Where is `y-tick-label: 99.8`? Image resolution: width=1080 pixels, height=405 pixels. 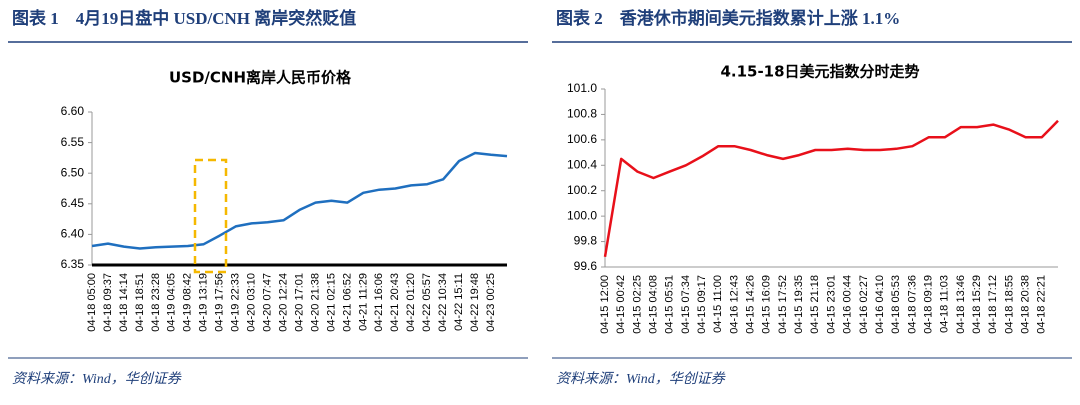
y-tick-label: 99.8 is located at coordinates (586, 241).